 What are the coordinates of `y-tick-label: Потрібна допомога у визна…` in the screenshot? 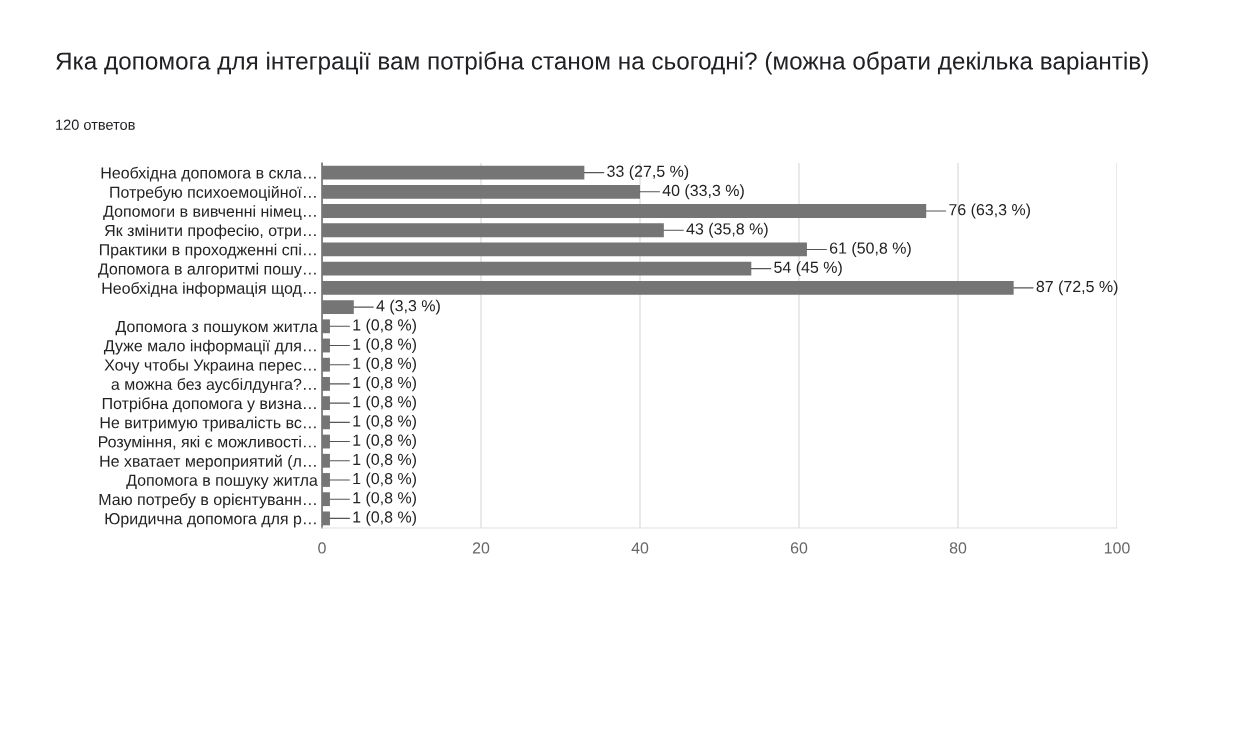 It's located at (209, 405).